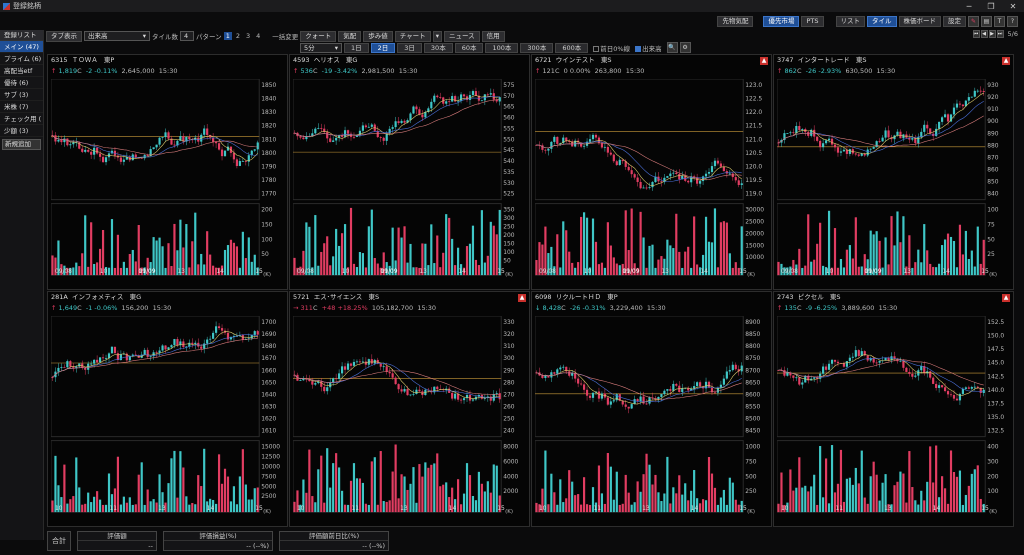 Image resolution: width=1024 pixels, height=555 pixels. I want to click on tab-display-button: タブ表示, so click(64, 36).